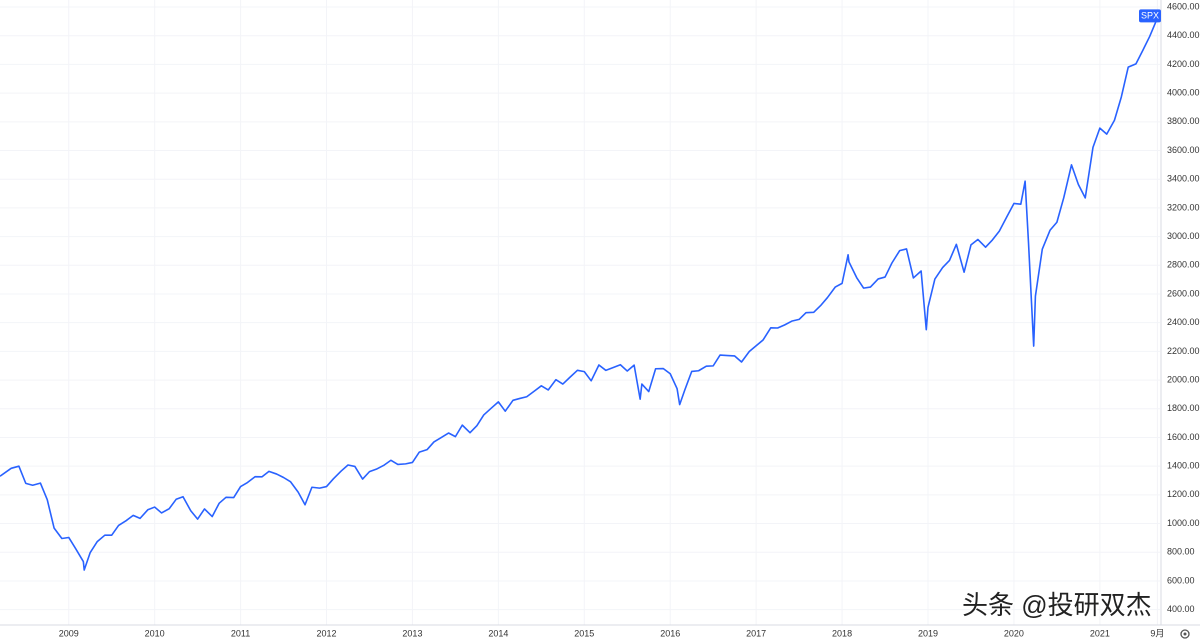 This screenshot has width=1200, height=643. What do you see at coordinates (1183, 207) in the screenshot?
I see `y-tick-label: 3200.00` at bounding box center [1183, 207].